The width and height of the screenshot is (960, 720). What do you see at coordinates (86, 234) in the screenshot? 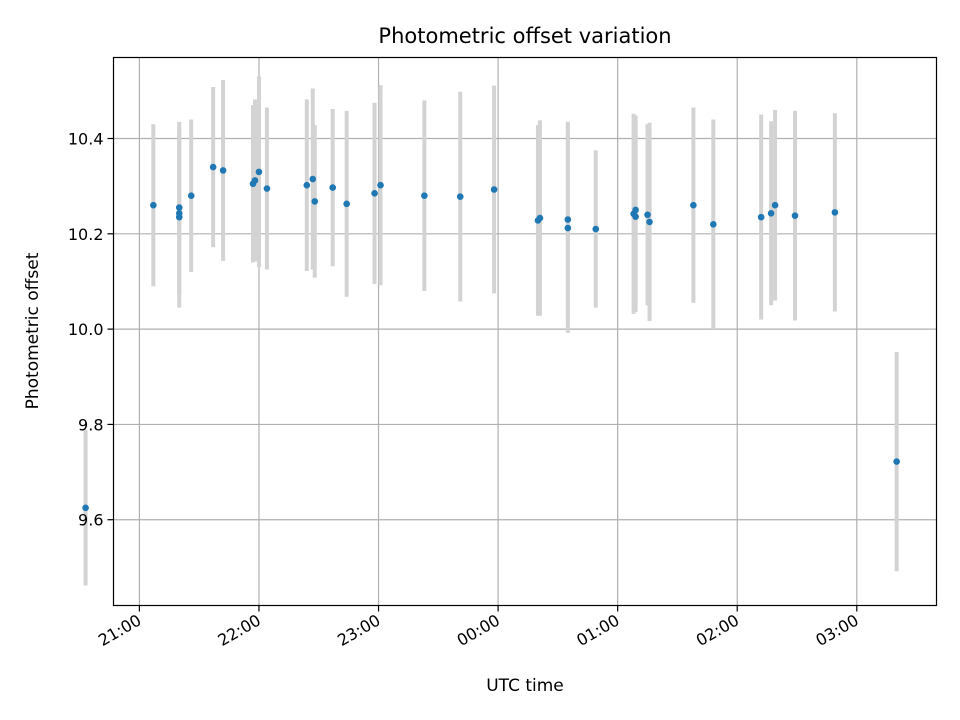
I see `y-tick-label: 10.2` at bounding box center [86, 234].